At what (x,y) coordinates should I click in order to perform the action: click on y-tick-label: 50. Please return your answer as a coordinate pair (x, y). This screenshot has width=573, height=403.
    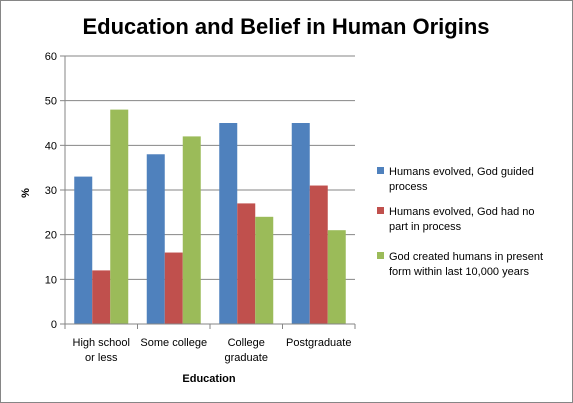
    Looking at the image, I should click on (51, 102).